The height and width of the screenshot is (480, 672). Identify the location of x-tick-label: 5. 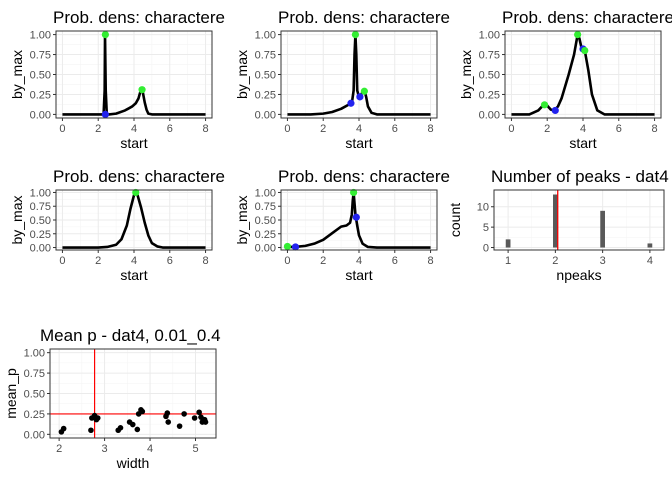
(195, 449).